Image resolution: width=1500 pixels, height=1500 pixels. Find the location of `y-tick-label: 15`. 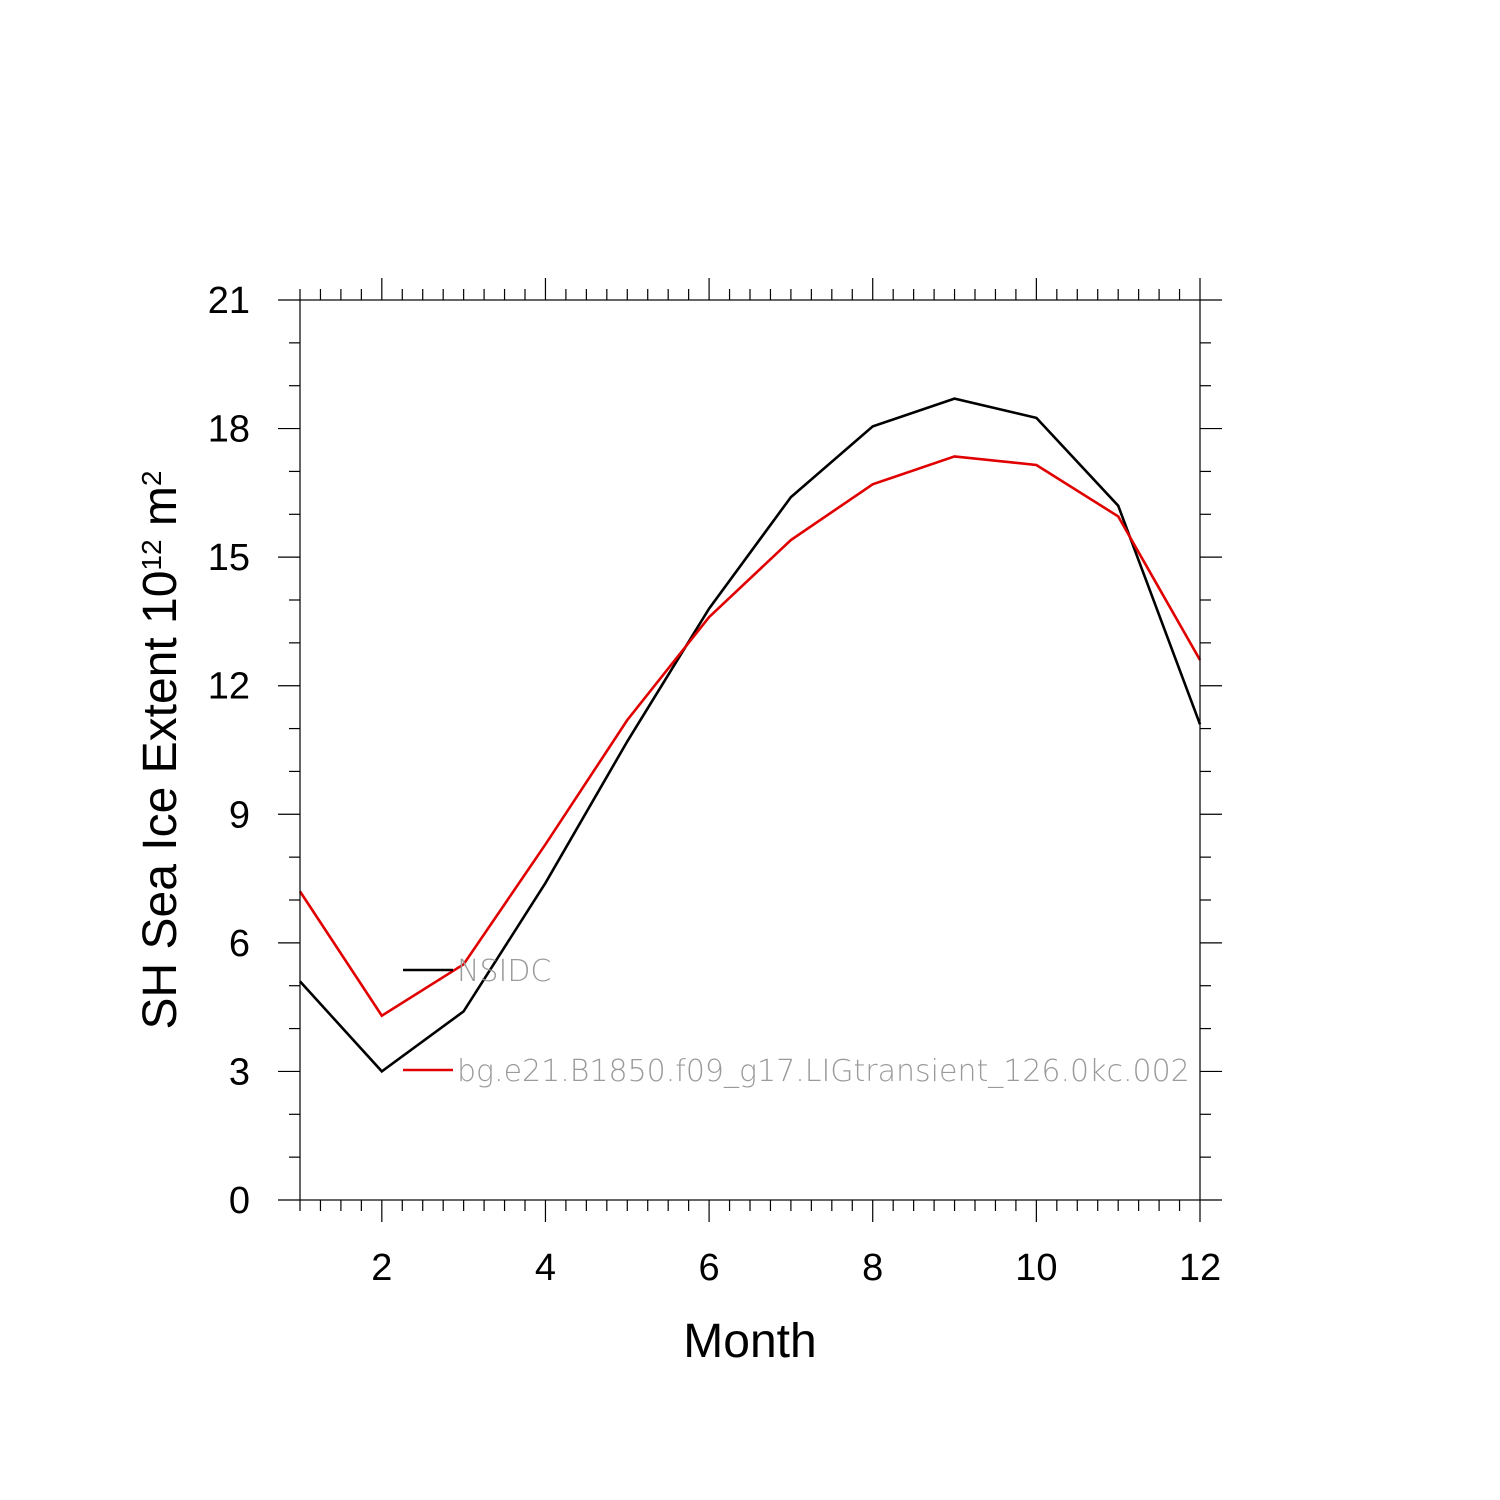

y-tick-label: 15 is located at coordinates (229, 558).